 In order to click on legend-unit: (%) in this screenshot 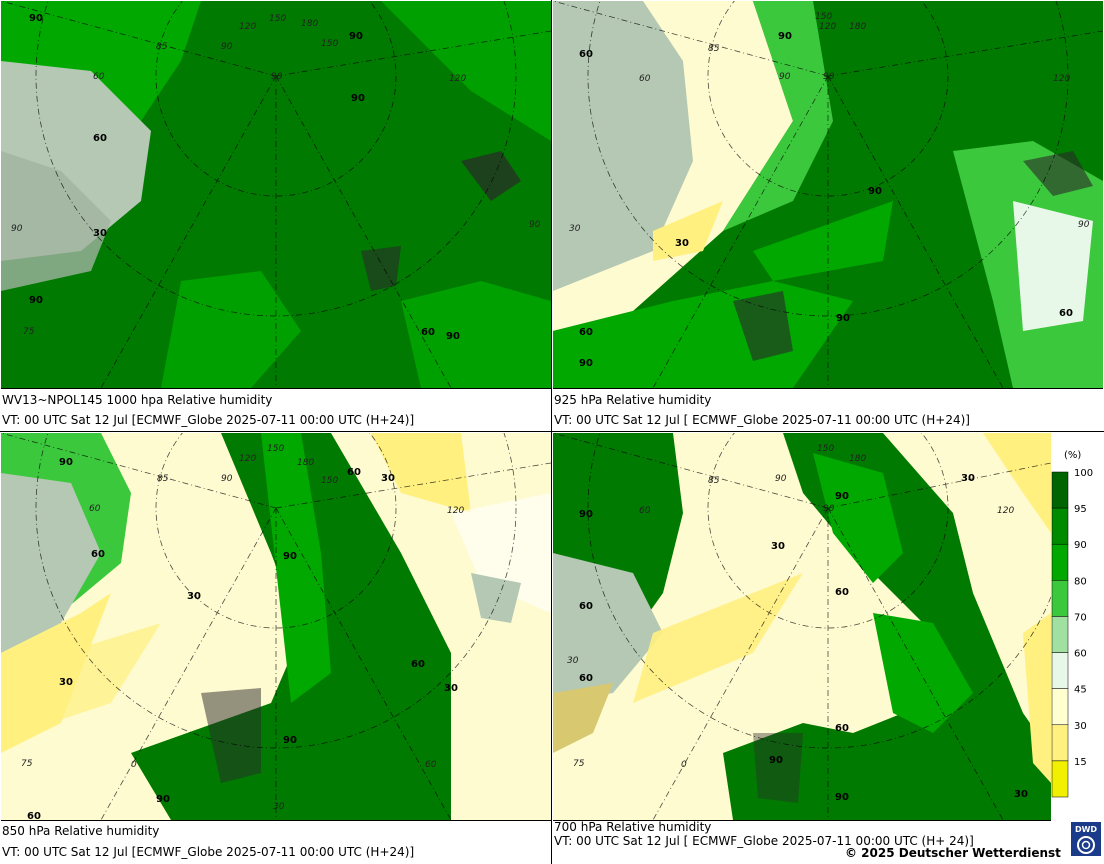, I will do `click(1072, 455)`.